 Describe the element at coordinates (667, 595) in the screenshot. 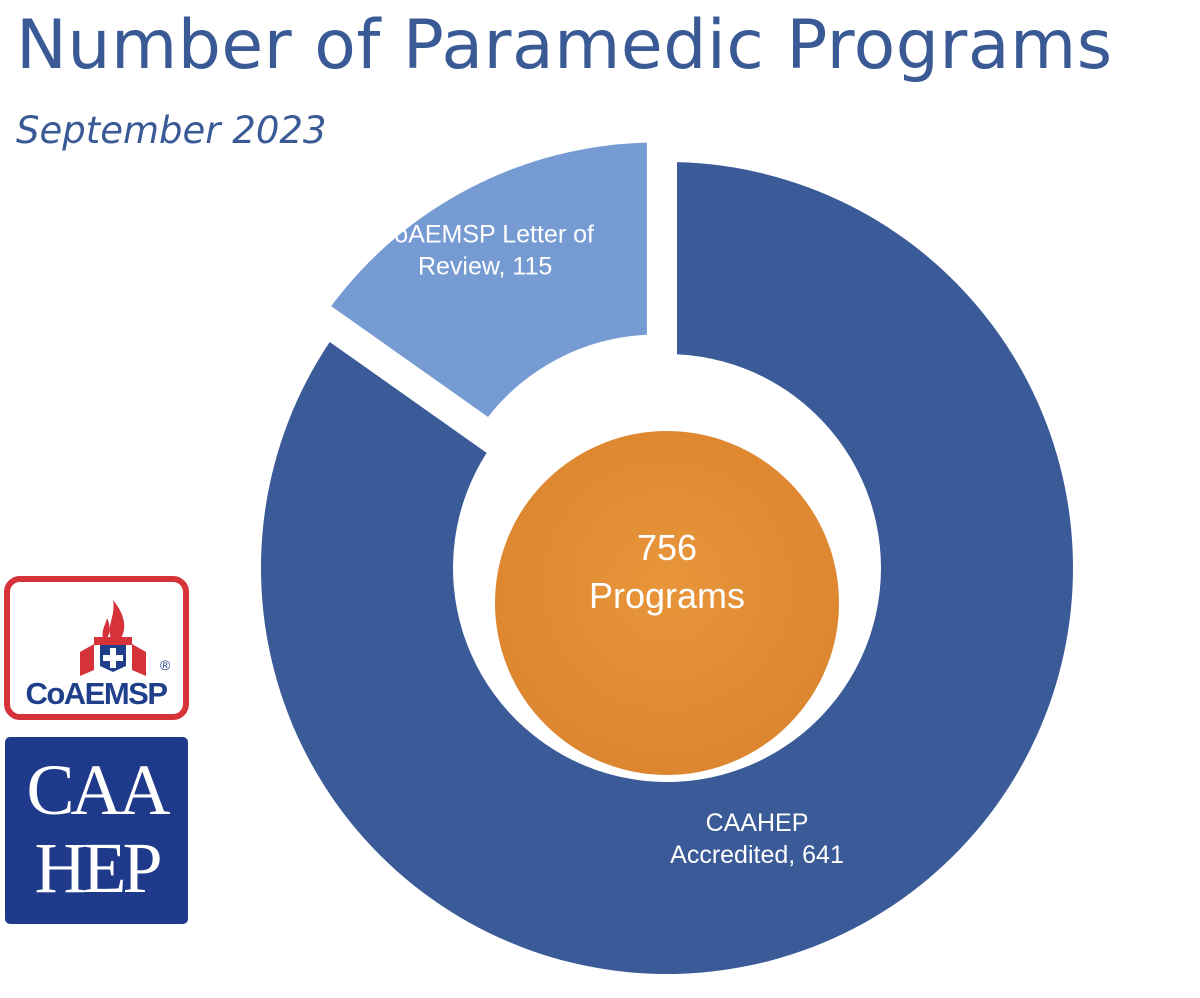

I see `center-programs-label: Programs` at that location.